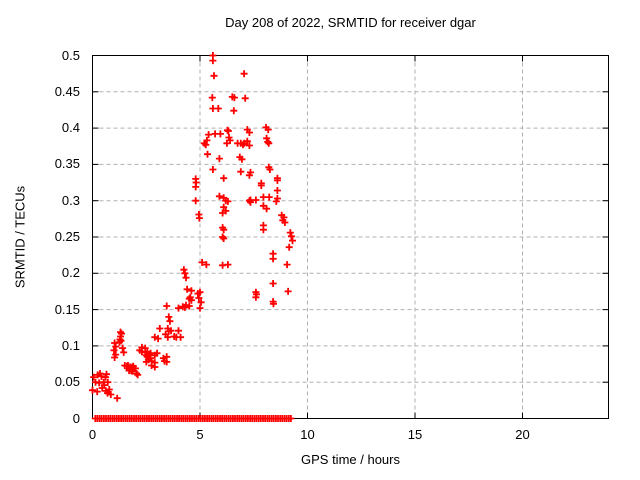  What do you see at coordinates (307, 434) in the screenshot?
I see `x-tick-label: 10` at bounding box center [307, 434].